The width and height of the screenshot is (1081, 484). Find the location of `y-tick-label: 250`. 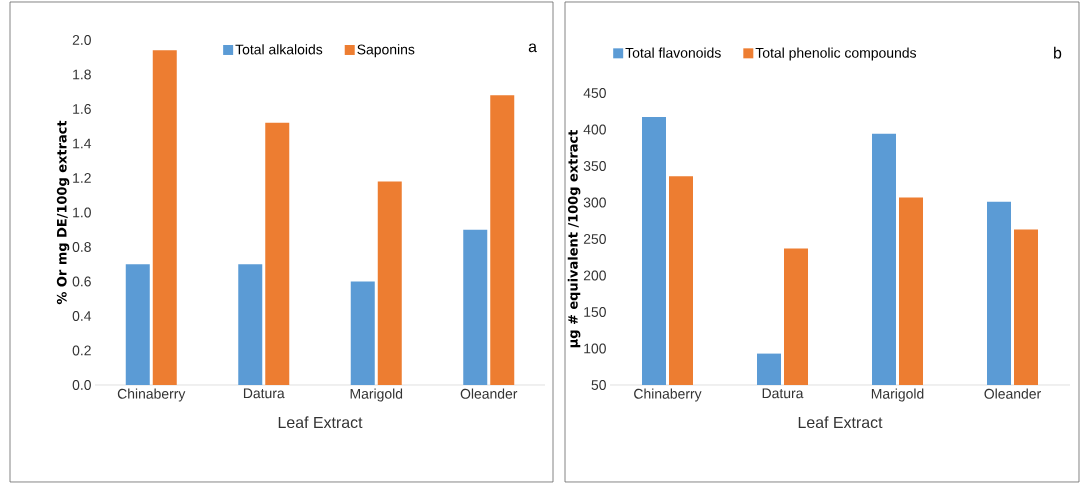

y-tick-label: 250 is located at coordinates (594, 239).